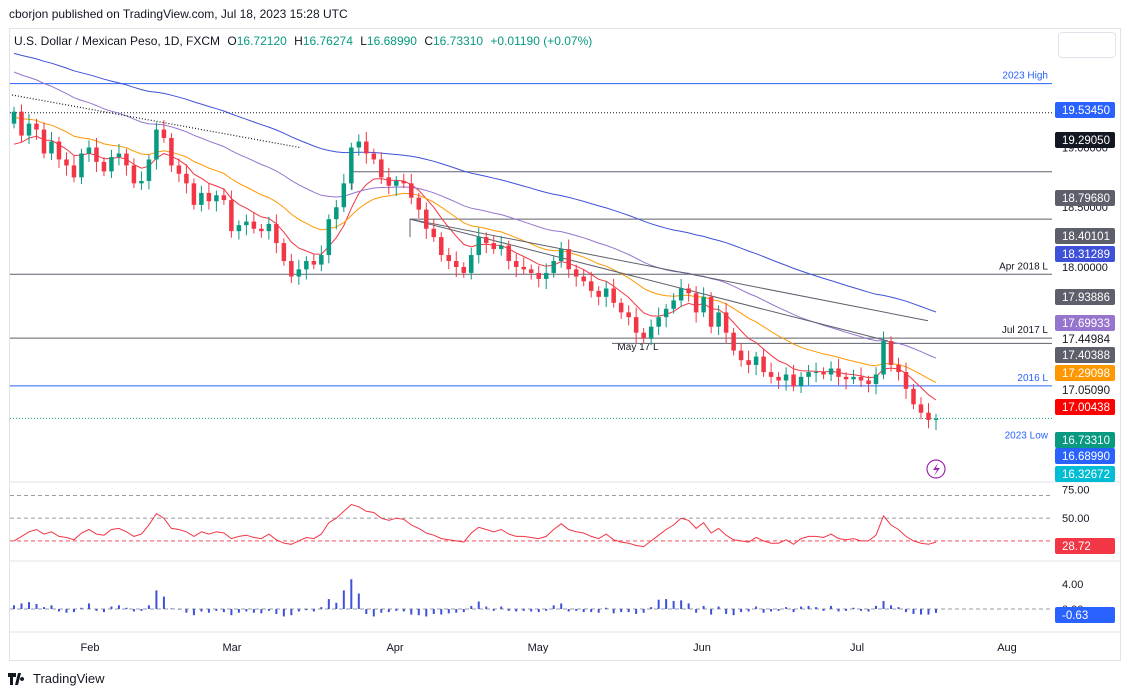 The width and height of the screenshot is (1131, 696). Describe the element at coordinates (936, 469) in the screenshot. I see `lightning-icon` at that location.